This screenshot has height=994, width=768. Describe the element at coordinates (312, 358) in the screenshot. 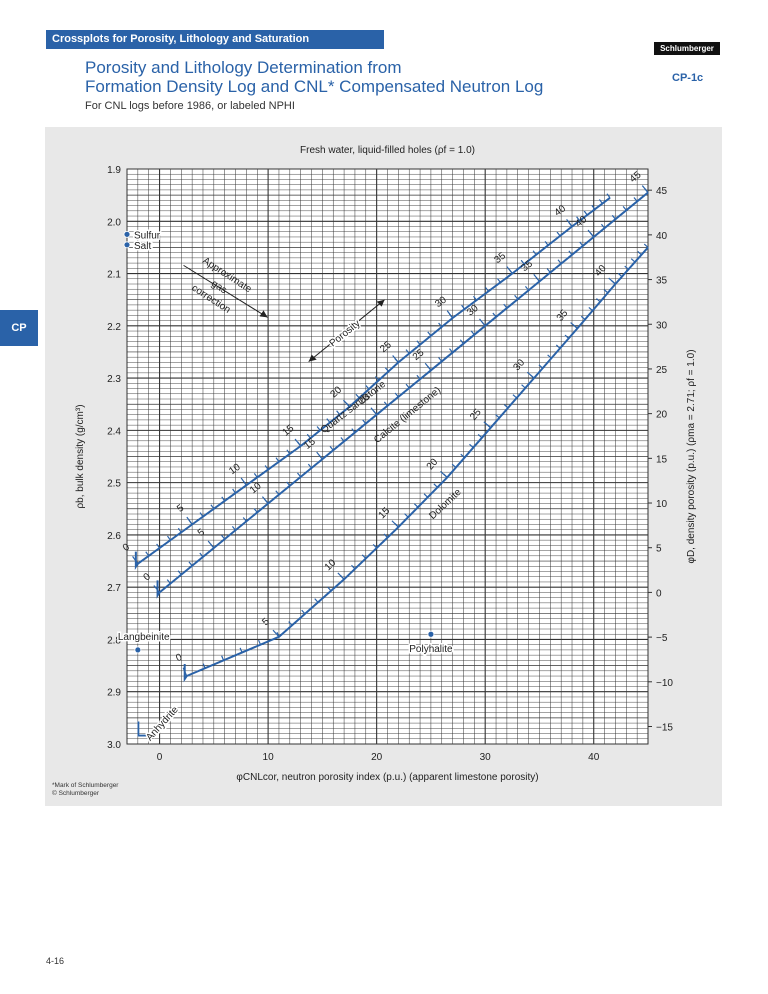

I see `porosity-arrowhead-down` at that location.